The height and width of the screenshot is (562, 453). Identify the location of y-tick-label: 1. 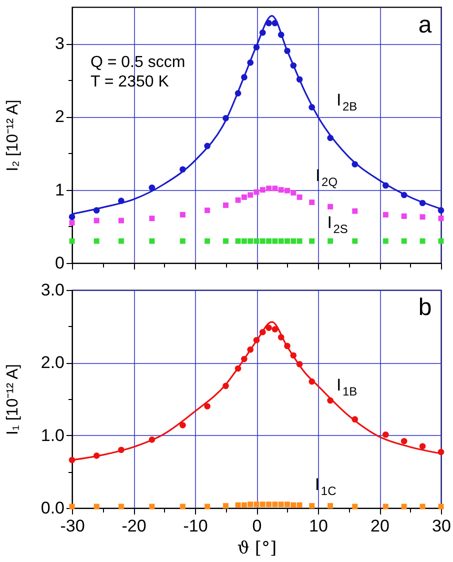
(59, 190).